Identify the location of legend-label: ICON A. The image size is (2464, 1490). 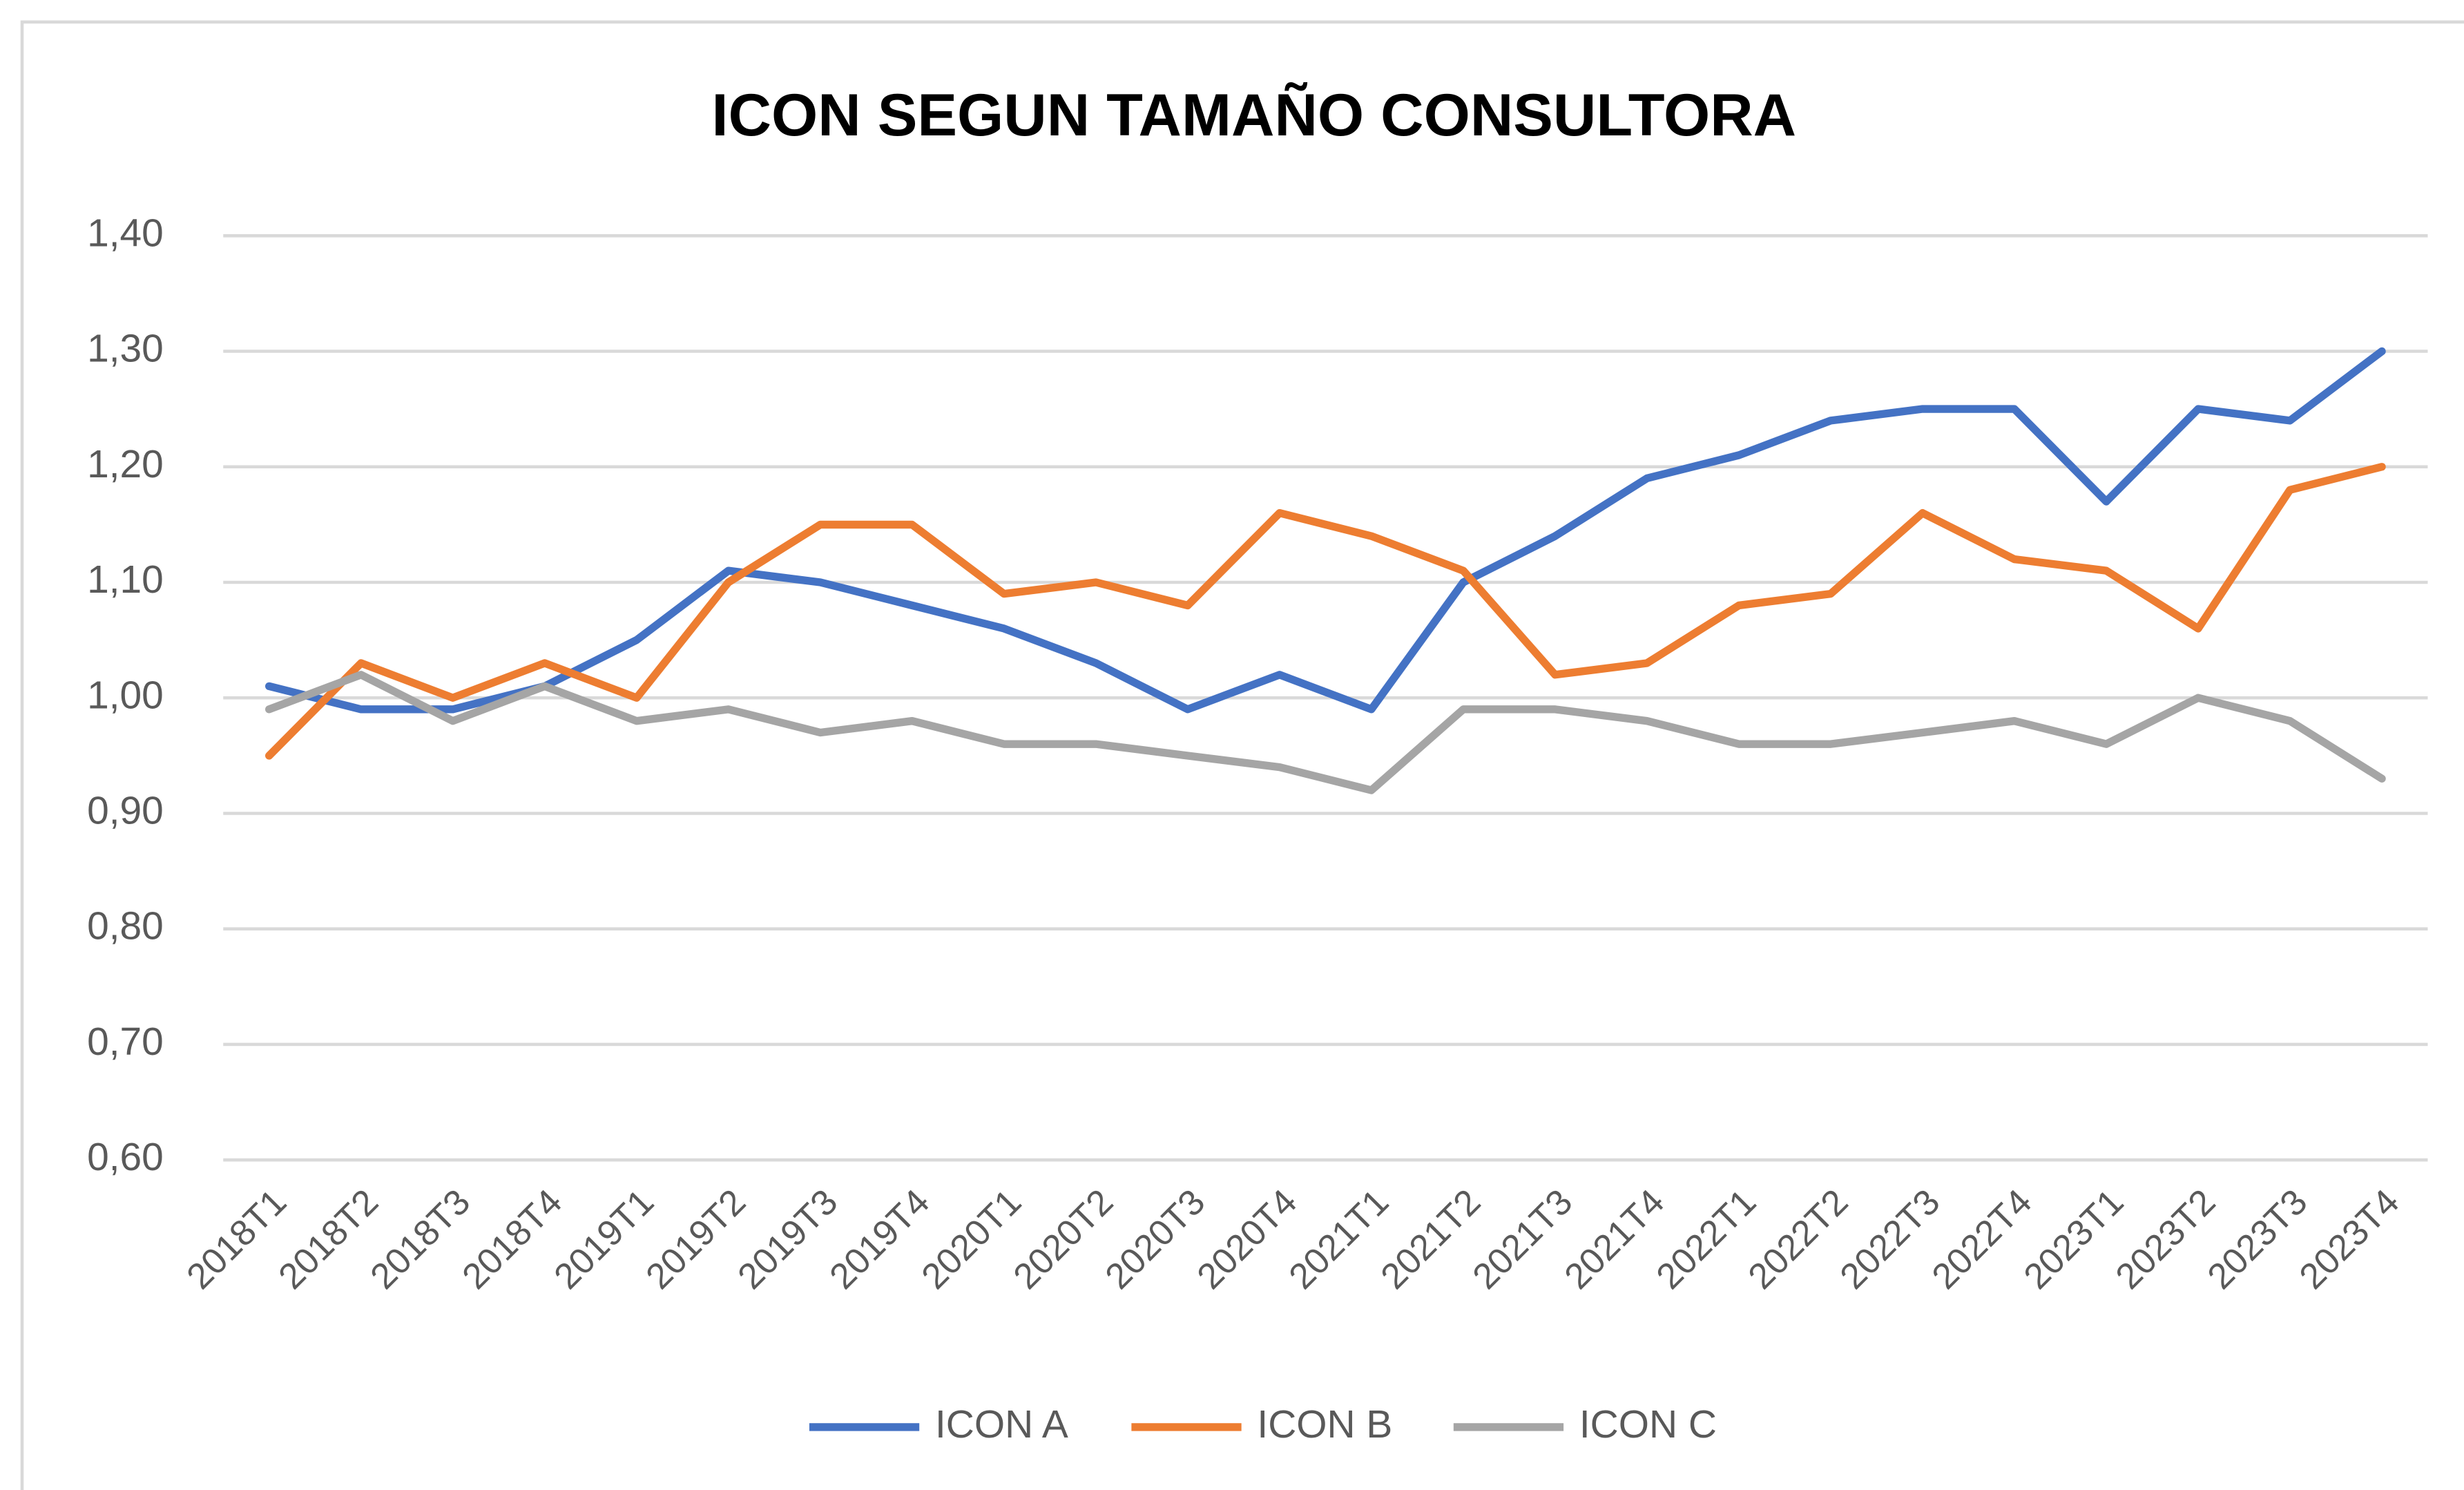
(1001, 1424).